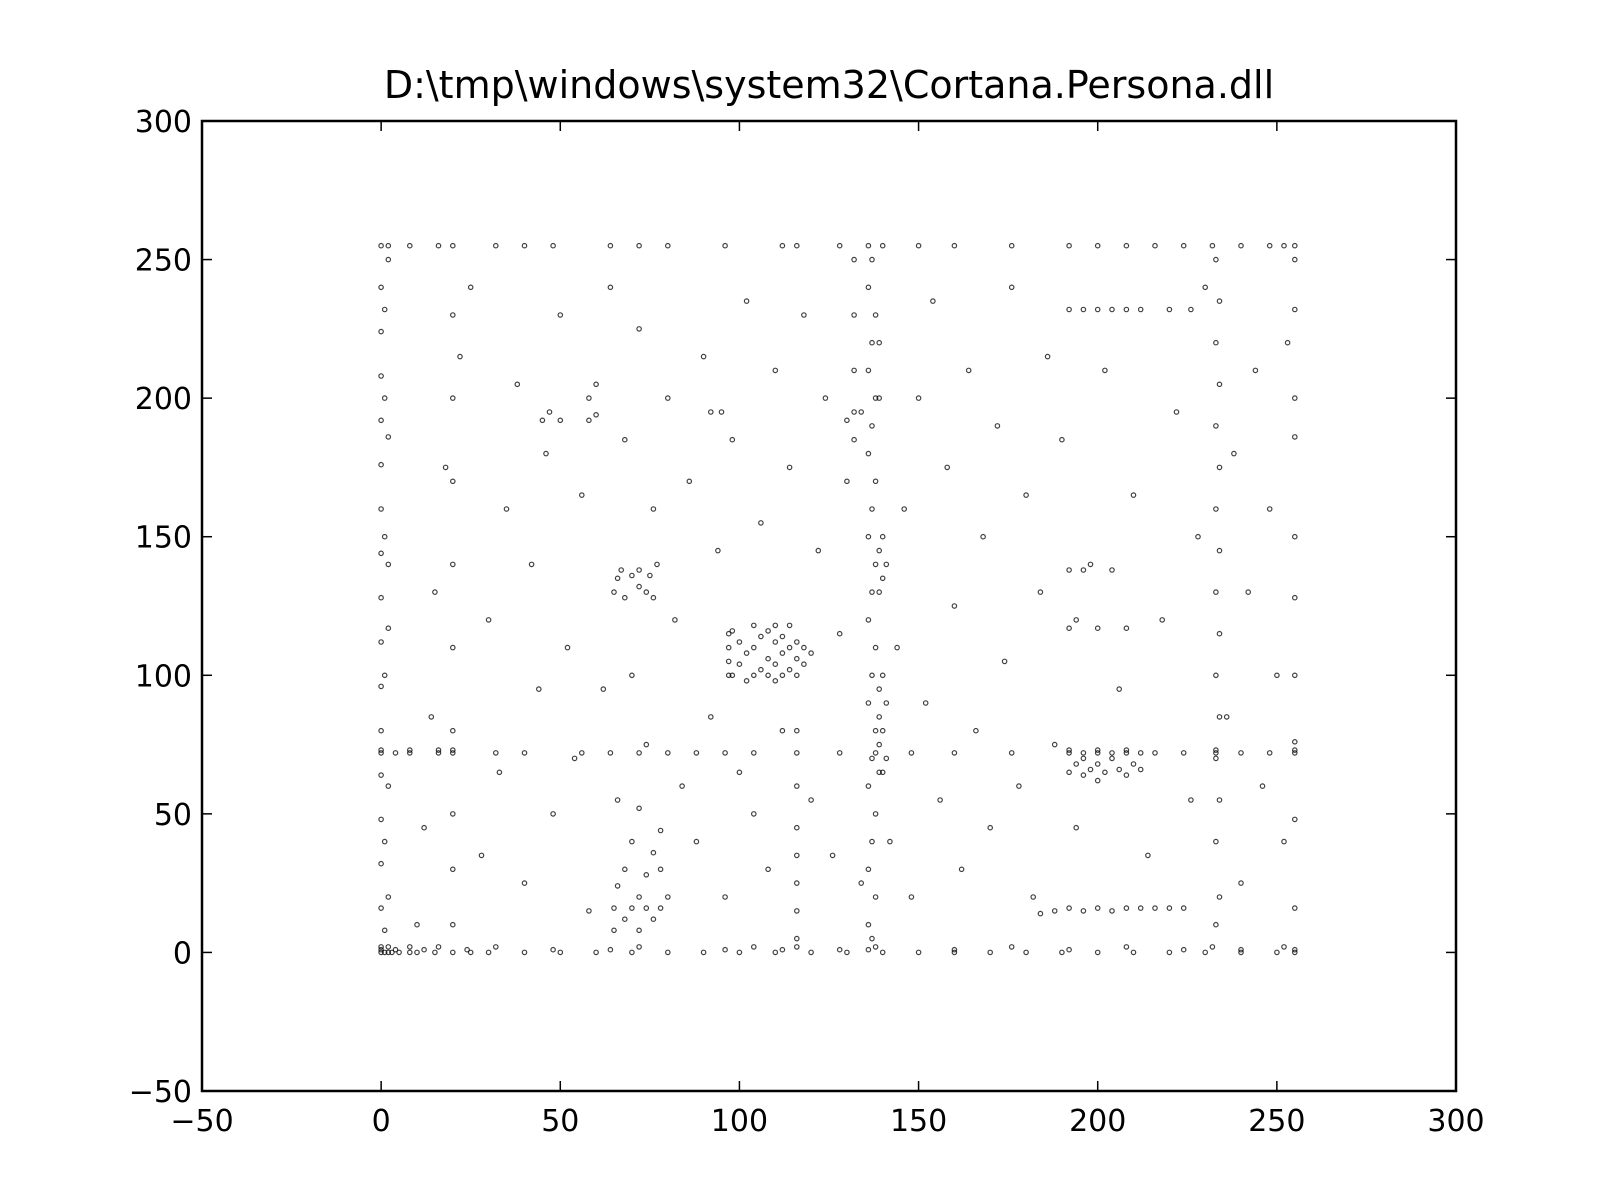  I want to click on y-tick-label: 100, so click(163, 676).